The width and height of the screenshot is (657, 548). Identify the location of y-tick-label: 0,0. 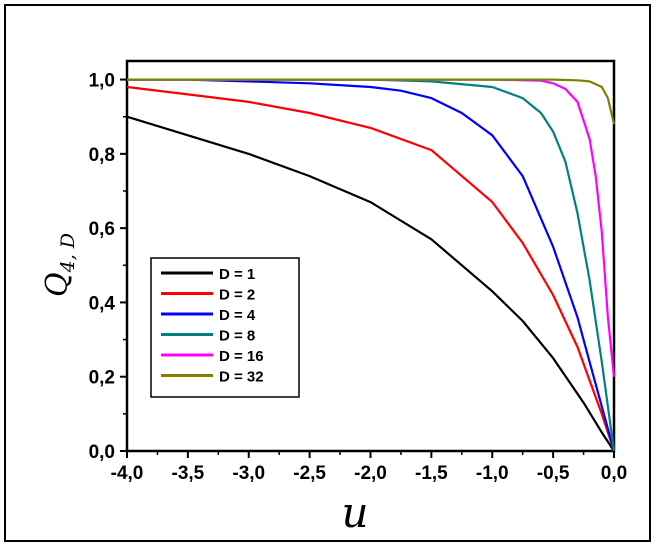
(102, 452).